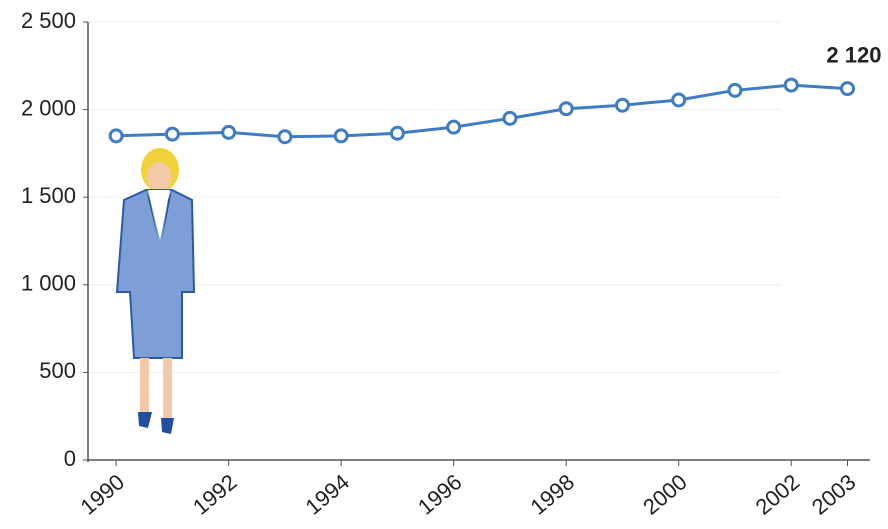  What do you see at coordinates (215, 494) in the screenshot?
I see `x-tick-label: 1992` at bounding box center [215, 494].